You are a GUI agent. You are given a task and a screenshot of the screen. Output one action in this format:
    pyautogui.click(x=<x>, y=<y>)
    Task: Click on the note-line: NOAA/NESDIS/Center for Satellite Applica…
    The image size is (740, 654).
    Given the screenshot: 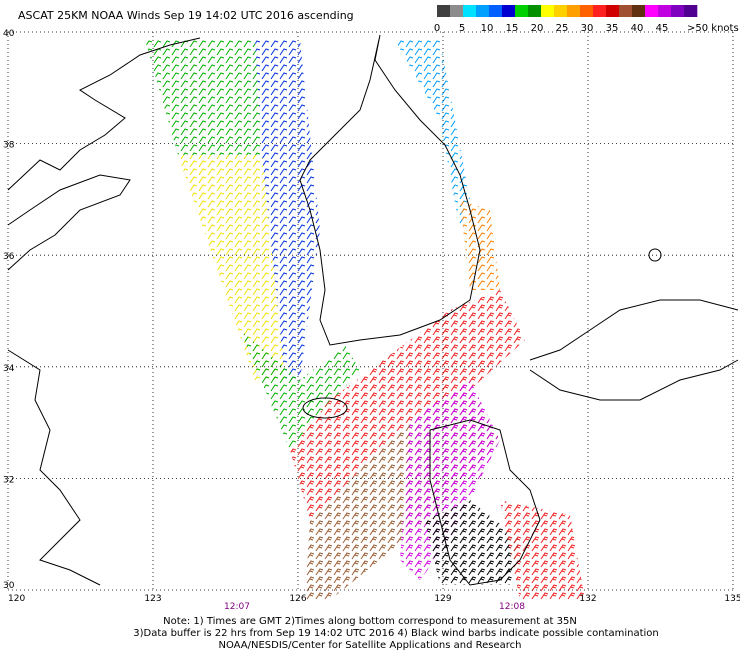 What is the action you would take?
    pyautogui.click(x=369, y=645)
    